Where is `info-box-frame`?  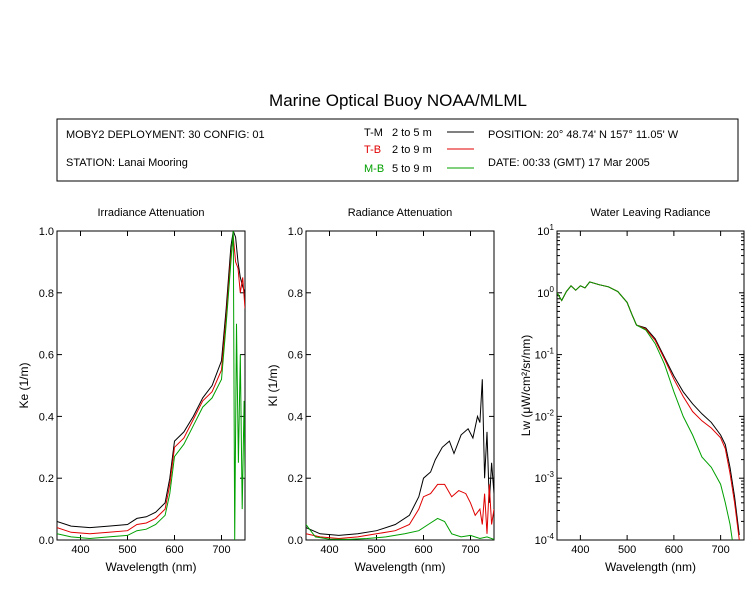
info-box-frame is located at coordinates (397, 150).